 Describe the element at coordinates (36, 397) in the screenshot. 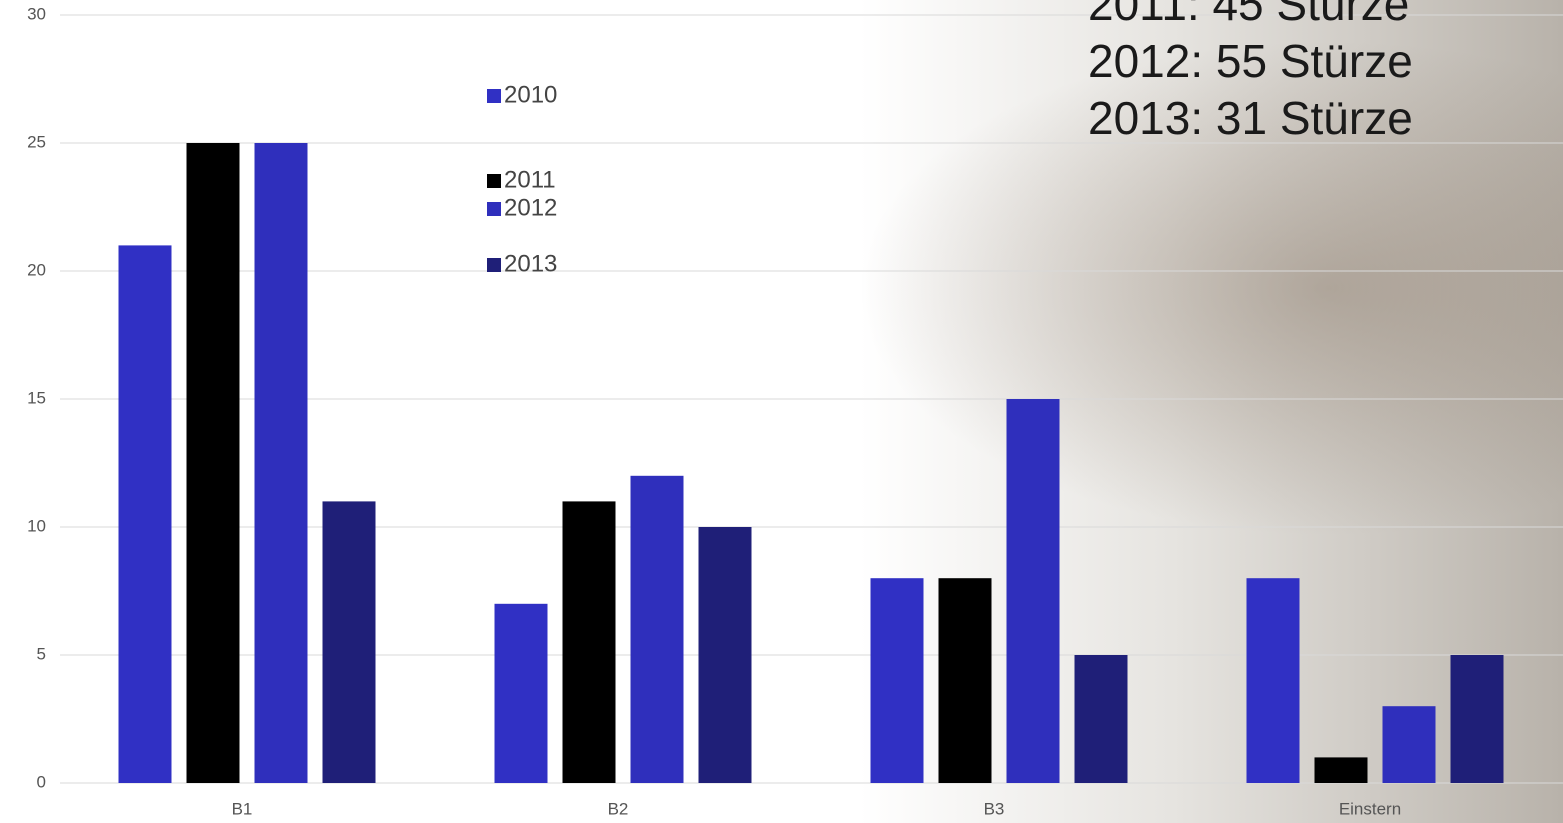

I see `y-tick-label: 15` at that location.